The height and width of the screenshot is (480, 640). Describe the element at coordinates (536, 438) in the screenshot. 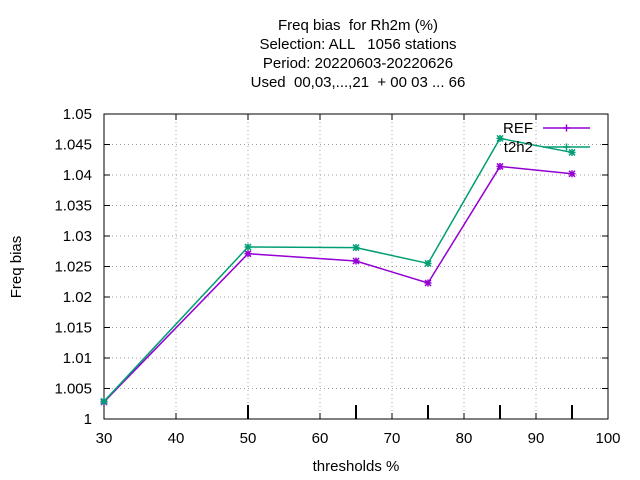

I see `x-tick-label: 90` at that location.